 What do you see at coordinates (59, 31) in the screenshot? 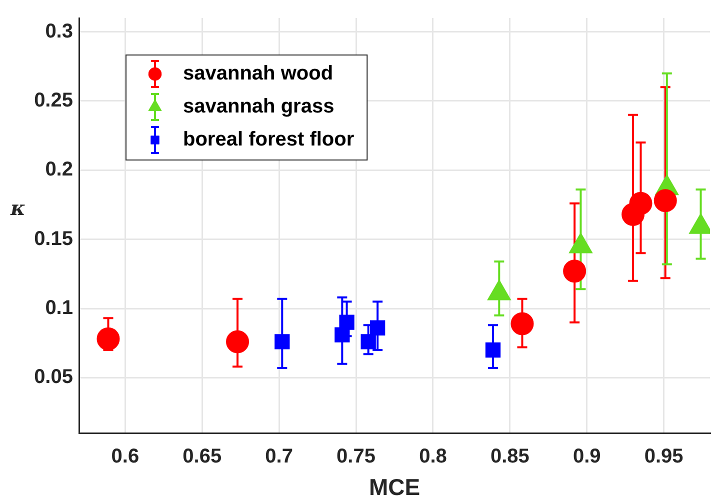
I see `y-tick-label: 0.3` at bounding box center [59, 31].